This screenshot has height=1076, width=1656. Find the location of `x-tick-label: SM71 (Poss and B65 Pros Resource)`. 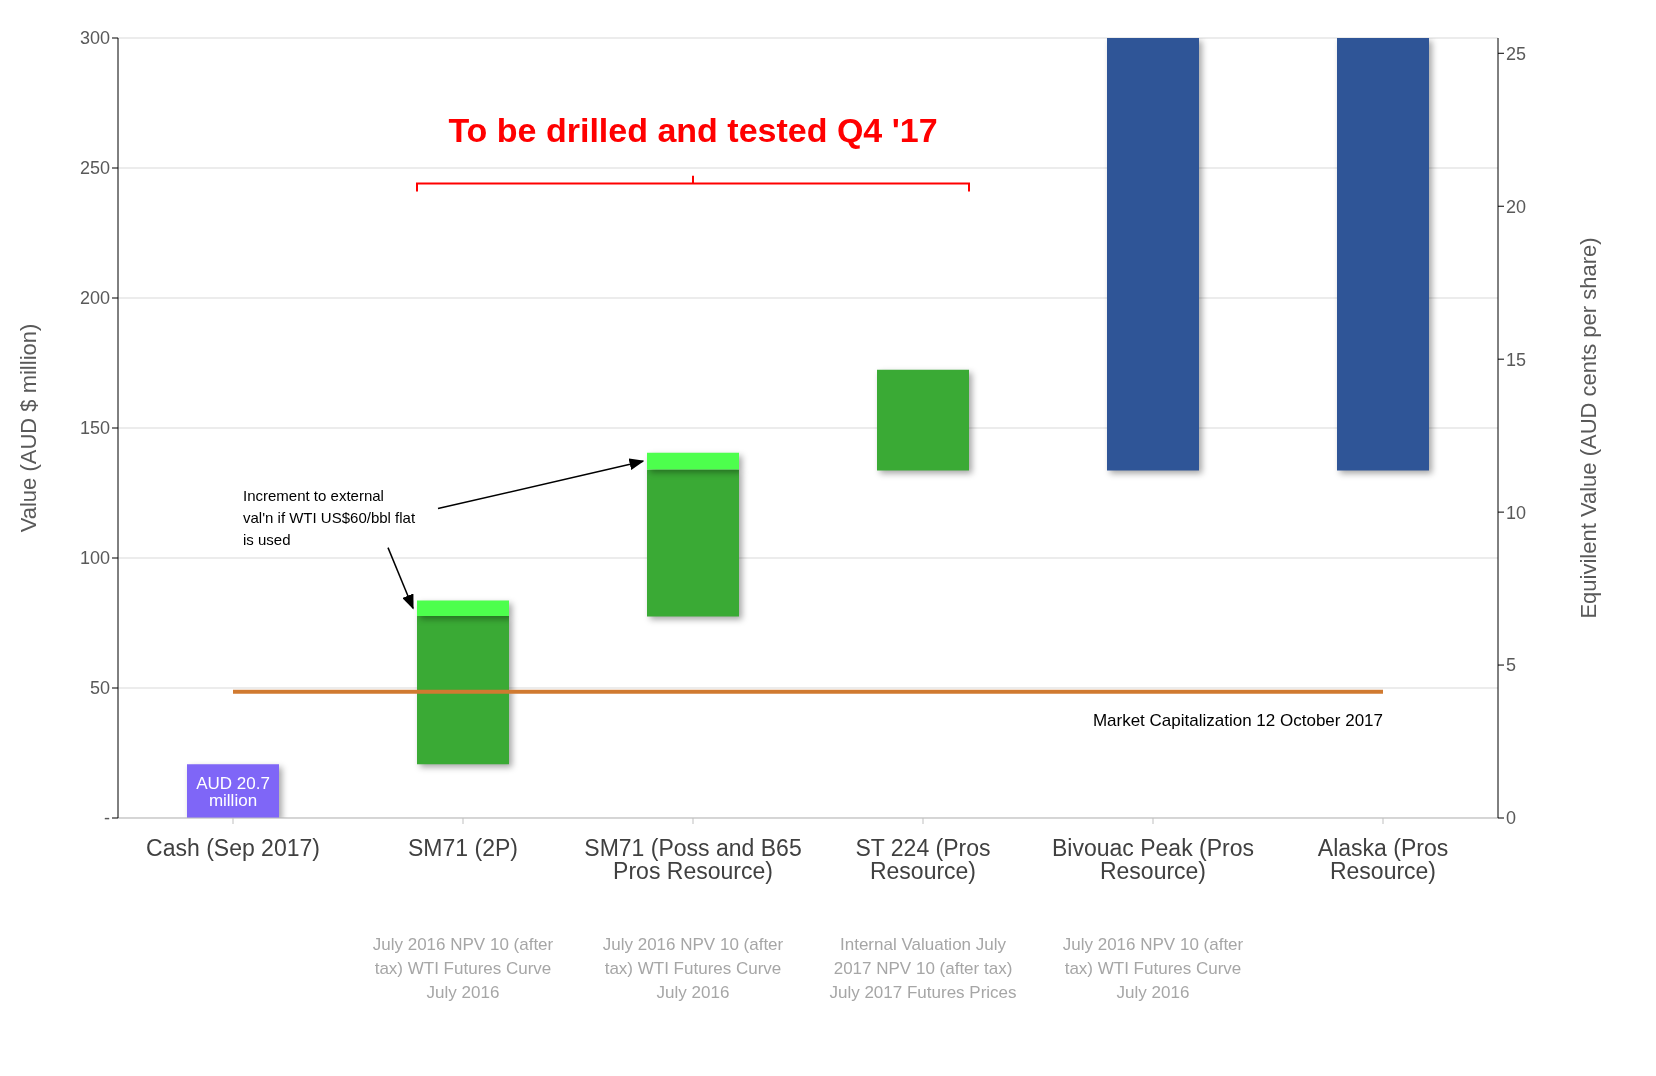

x-tick-label: SM71 (Poss and B65 Pros Resource) is located at coordinates (693, 860).